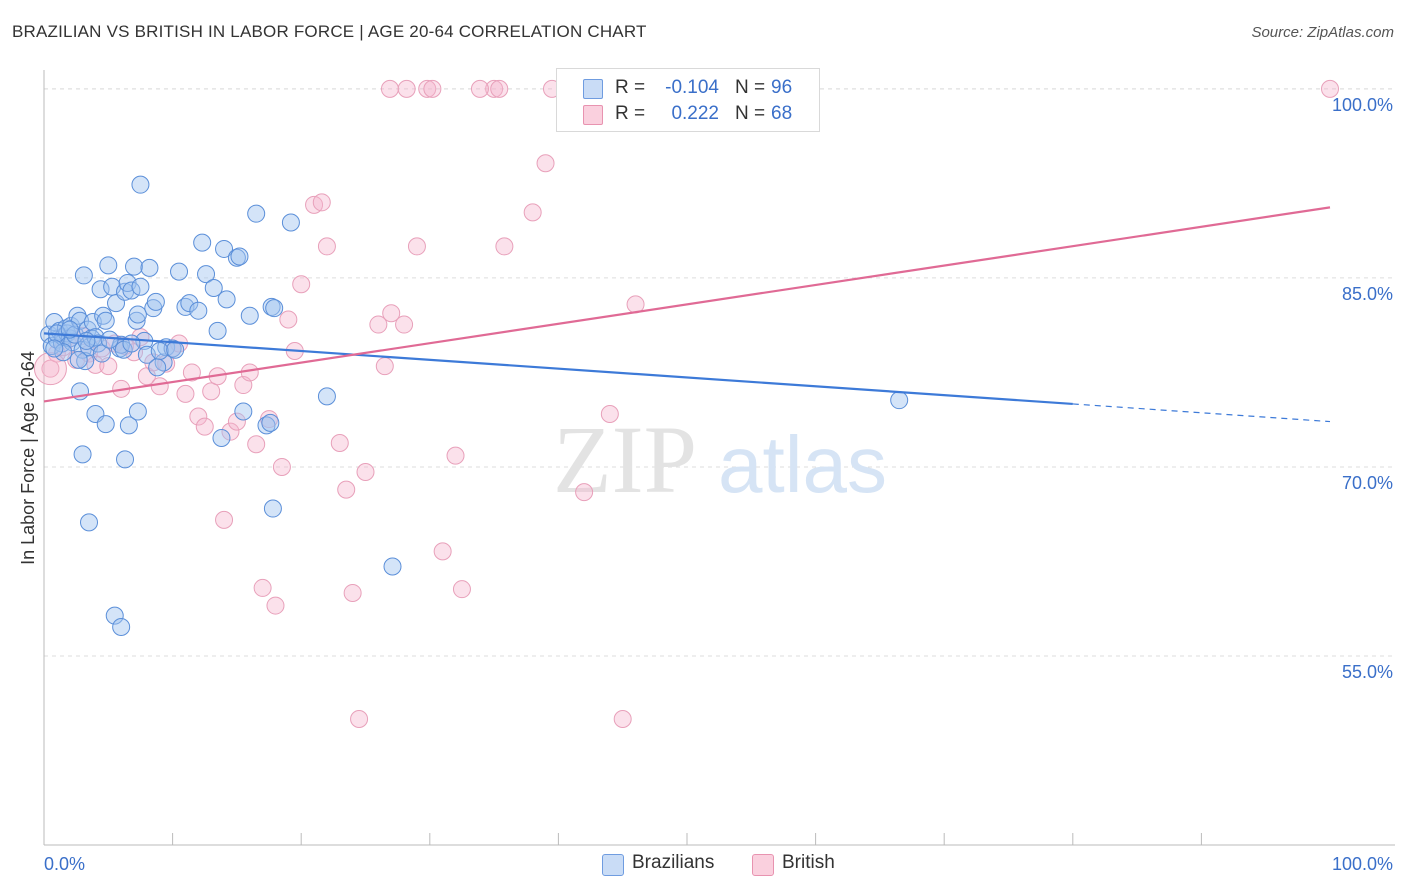  I want to click on legend-r-value-british: 0.222, so click(695, 113).